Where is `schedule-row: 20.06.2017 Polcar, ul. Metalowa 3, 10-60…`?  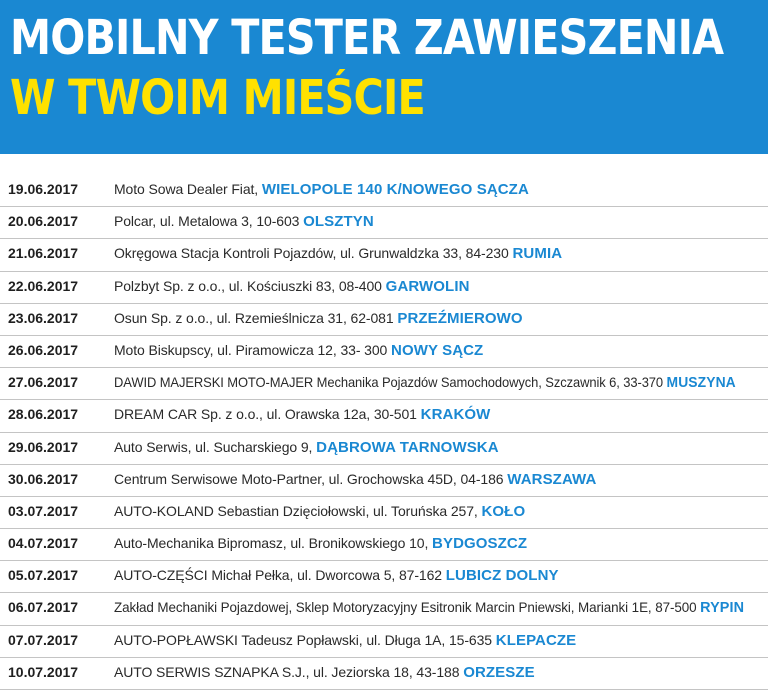 schedule-row: 20.06.2017 Polcar, ul. Metalowa 3, 10-60… is located at coordinates (384, 223).